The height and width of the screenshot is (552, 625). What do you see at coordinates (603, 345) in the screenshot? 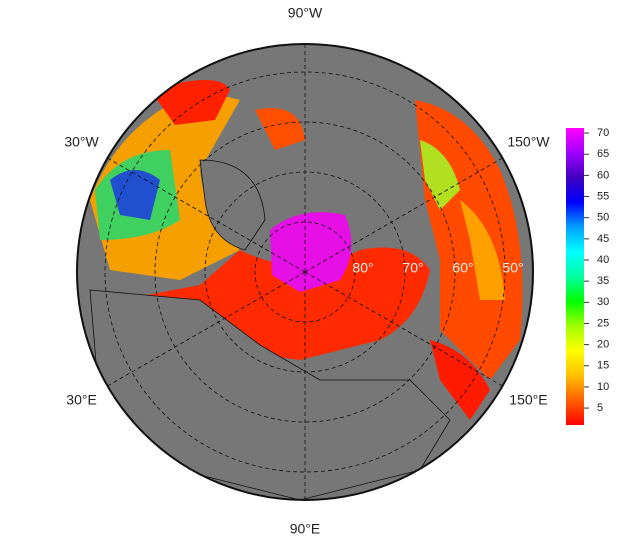
I see `colorbar-tick-label: 20` at bounding box center [603, 345].